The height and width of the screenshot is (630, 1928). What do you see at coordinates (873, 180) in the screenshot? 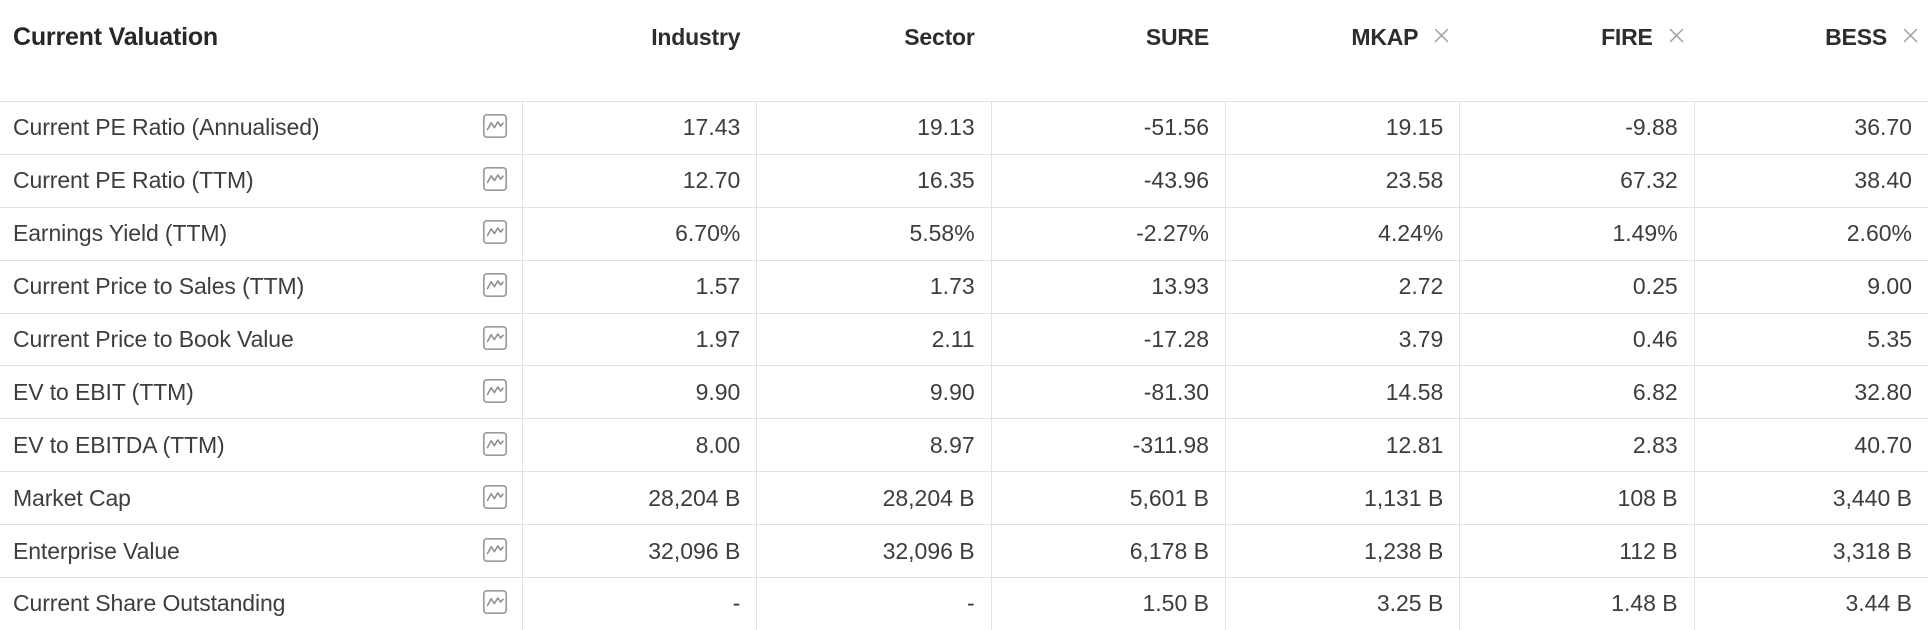
I see `metric-value: 16.35` at bounding box center [873, 180].